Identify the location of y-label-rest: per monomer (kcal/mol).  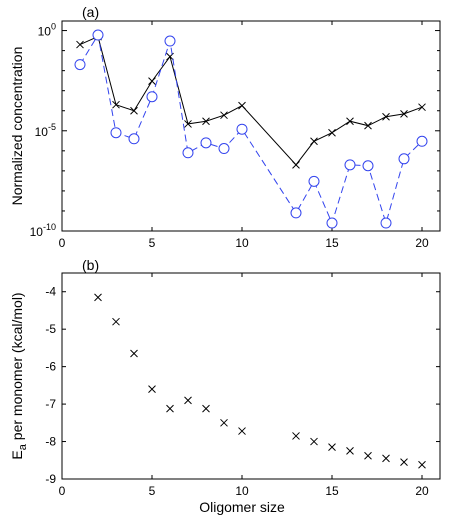
(17, 368).